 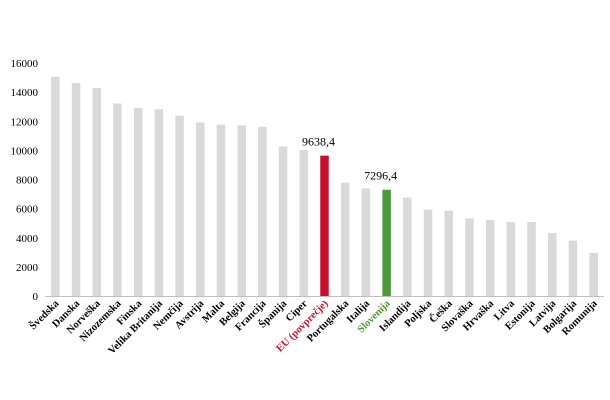 What do you see at coordinates (349, 159) in the screenshot?
I see `data-labels: 9638,4 7296,4` at bounding box center [349, 159].